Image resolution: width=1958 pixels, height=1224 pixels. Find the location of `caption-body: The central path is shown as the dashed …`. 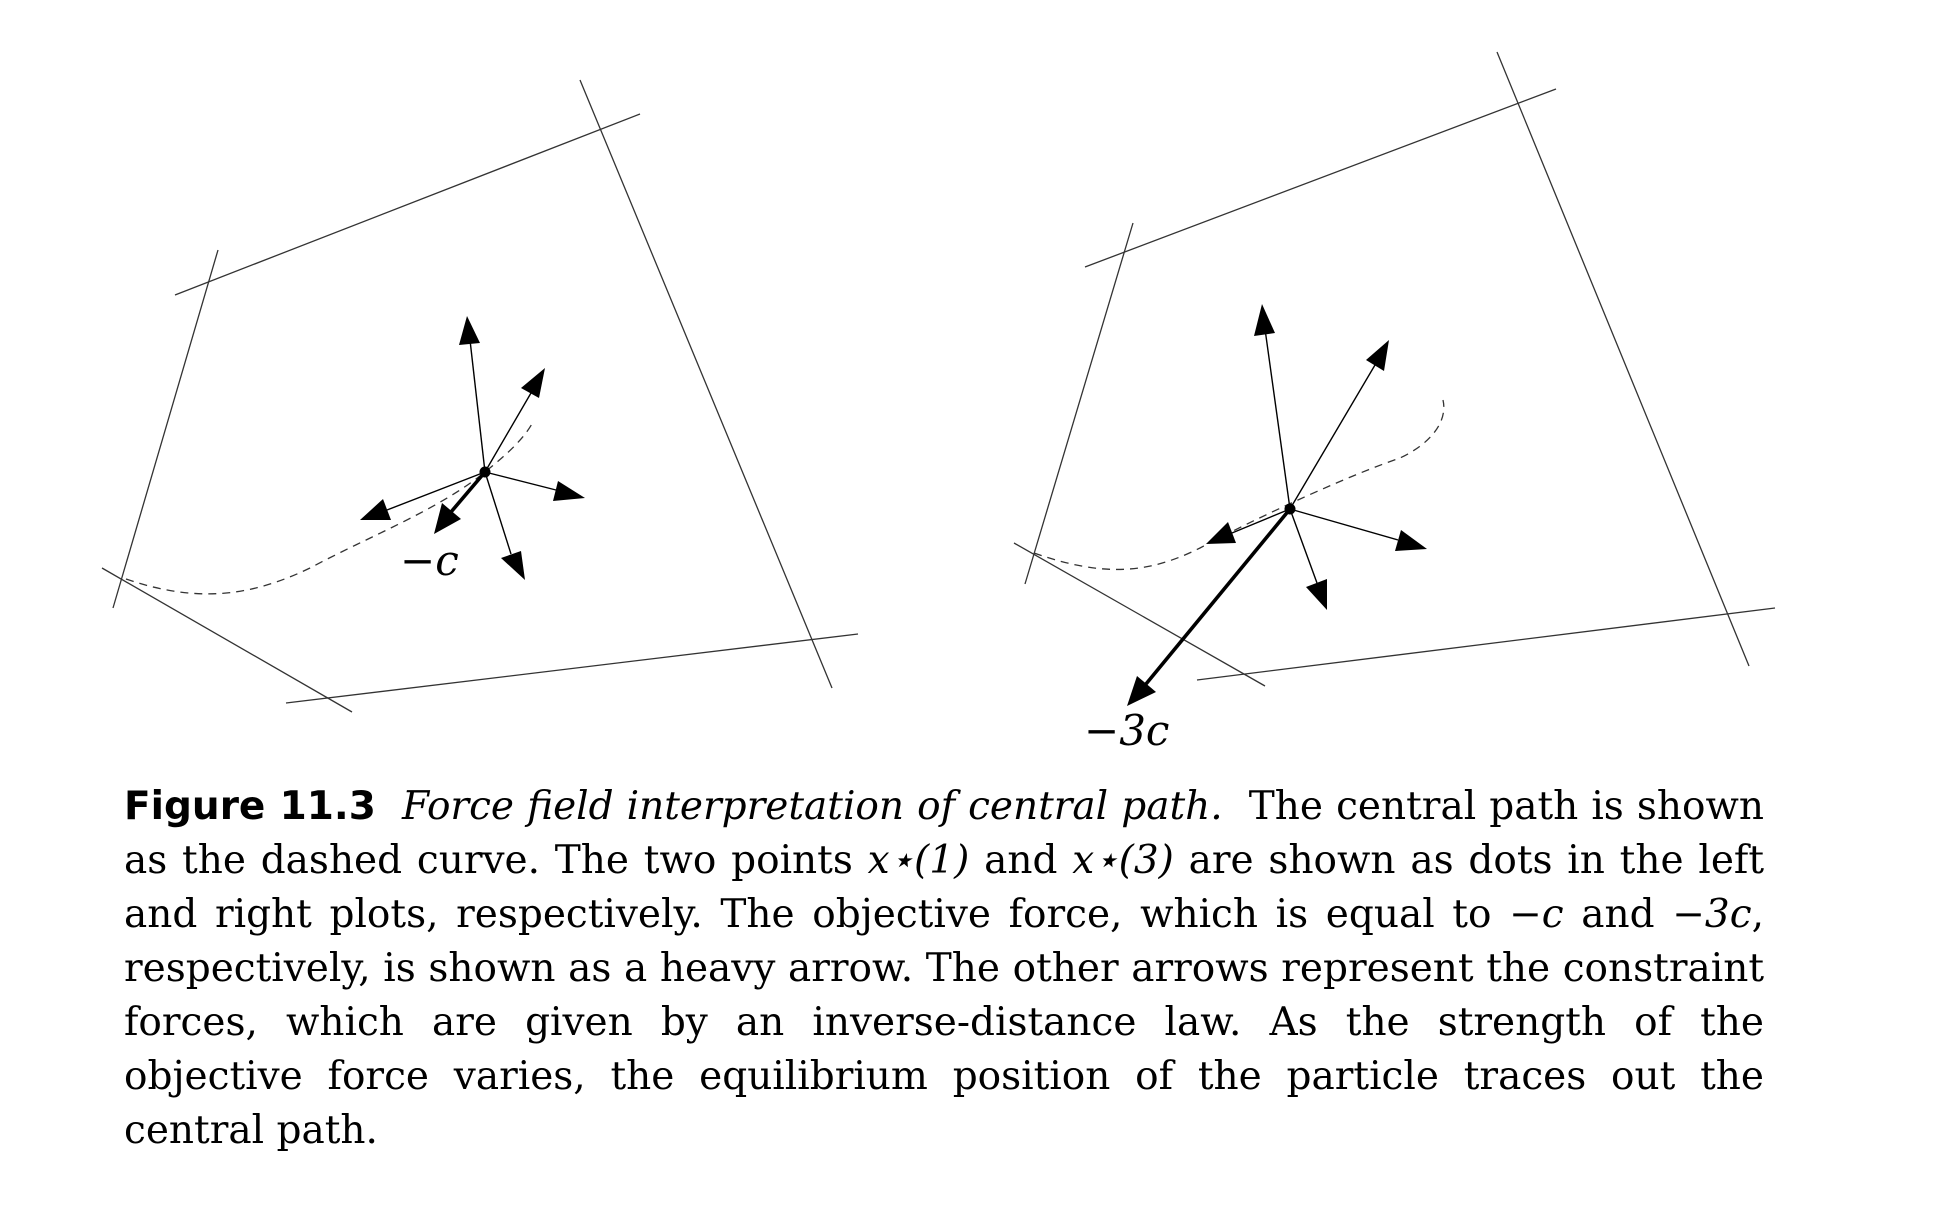

caption-body: The central path is shown as the dashed … is located at coordinates (944, 833).